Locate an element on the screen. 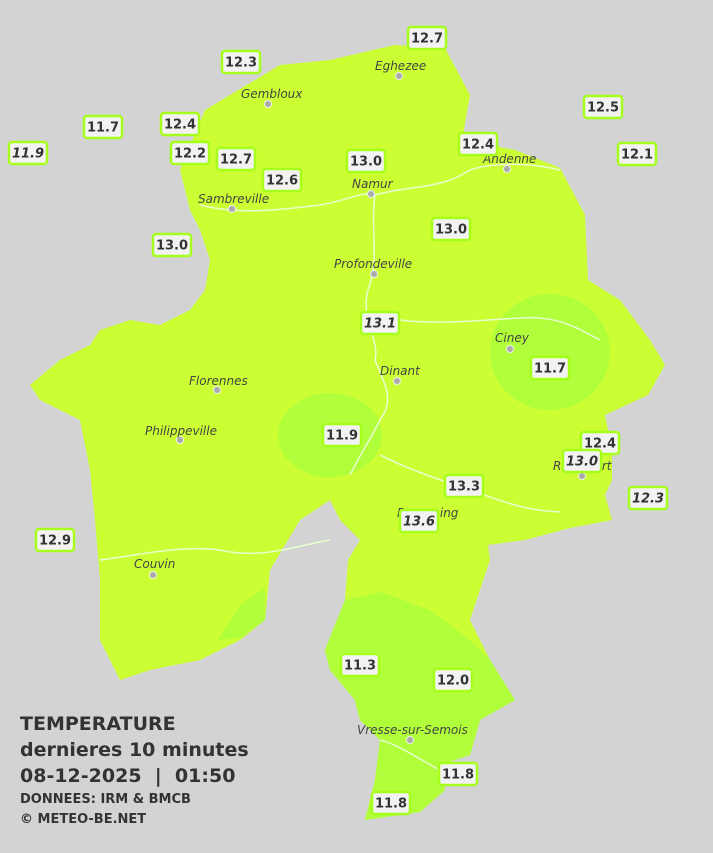 Image resolution: width=713 pixels, height=853 pixels. reading: 13.1 is located at coordinates (380, 324).